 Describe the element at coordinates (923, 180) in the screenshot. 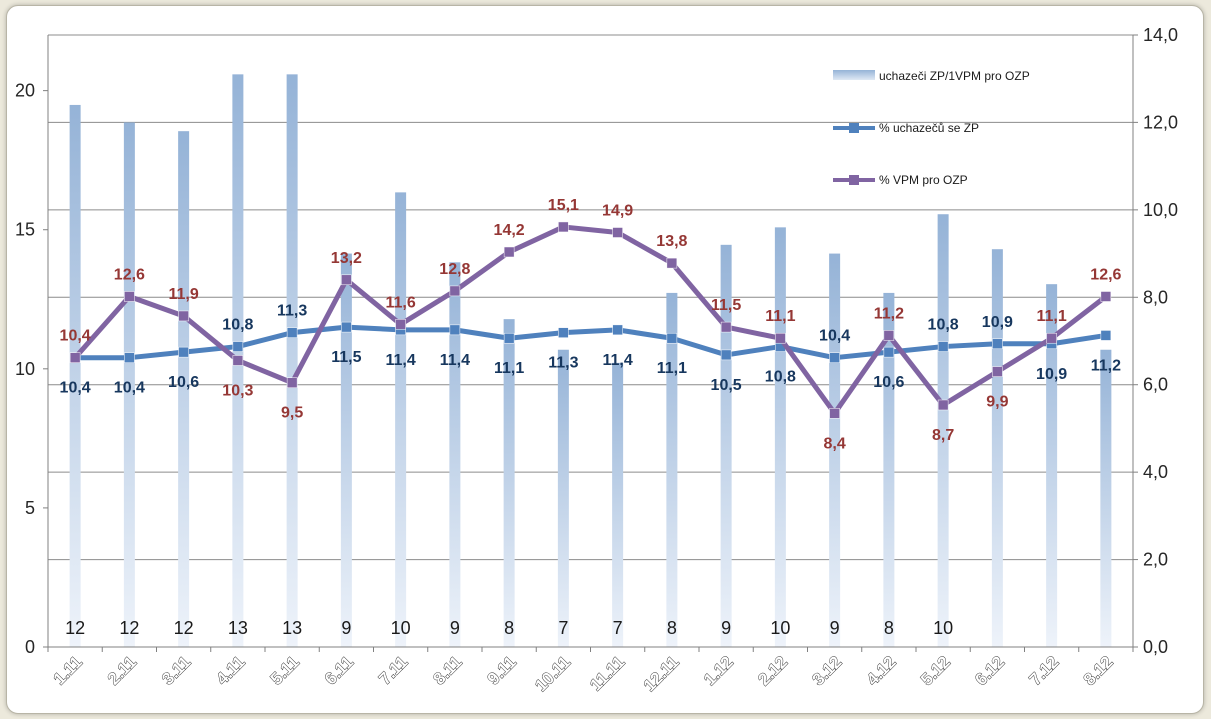

I see `legend-label-2: % VPM pro OZP` at that location.